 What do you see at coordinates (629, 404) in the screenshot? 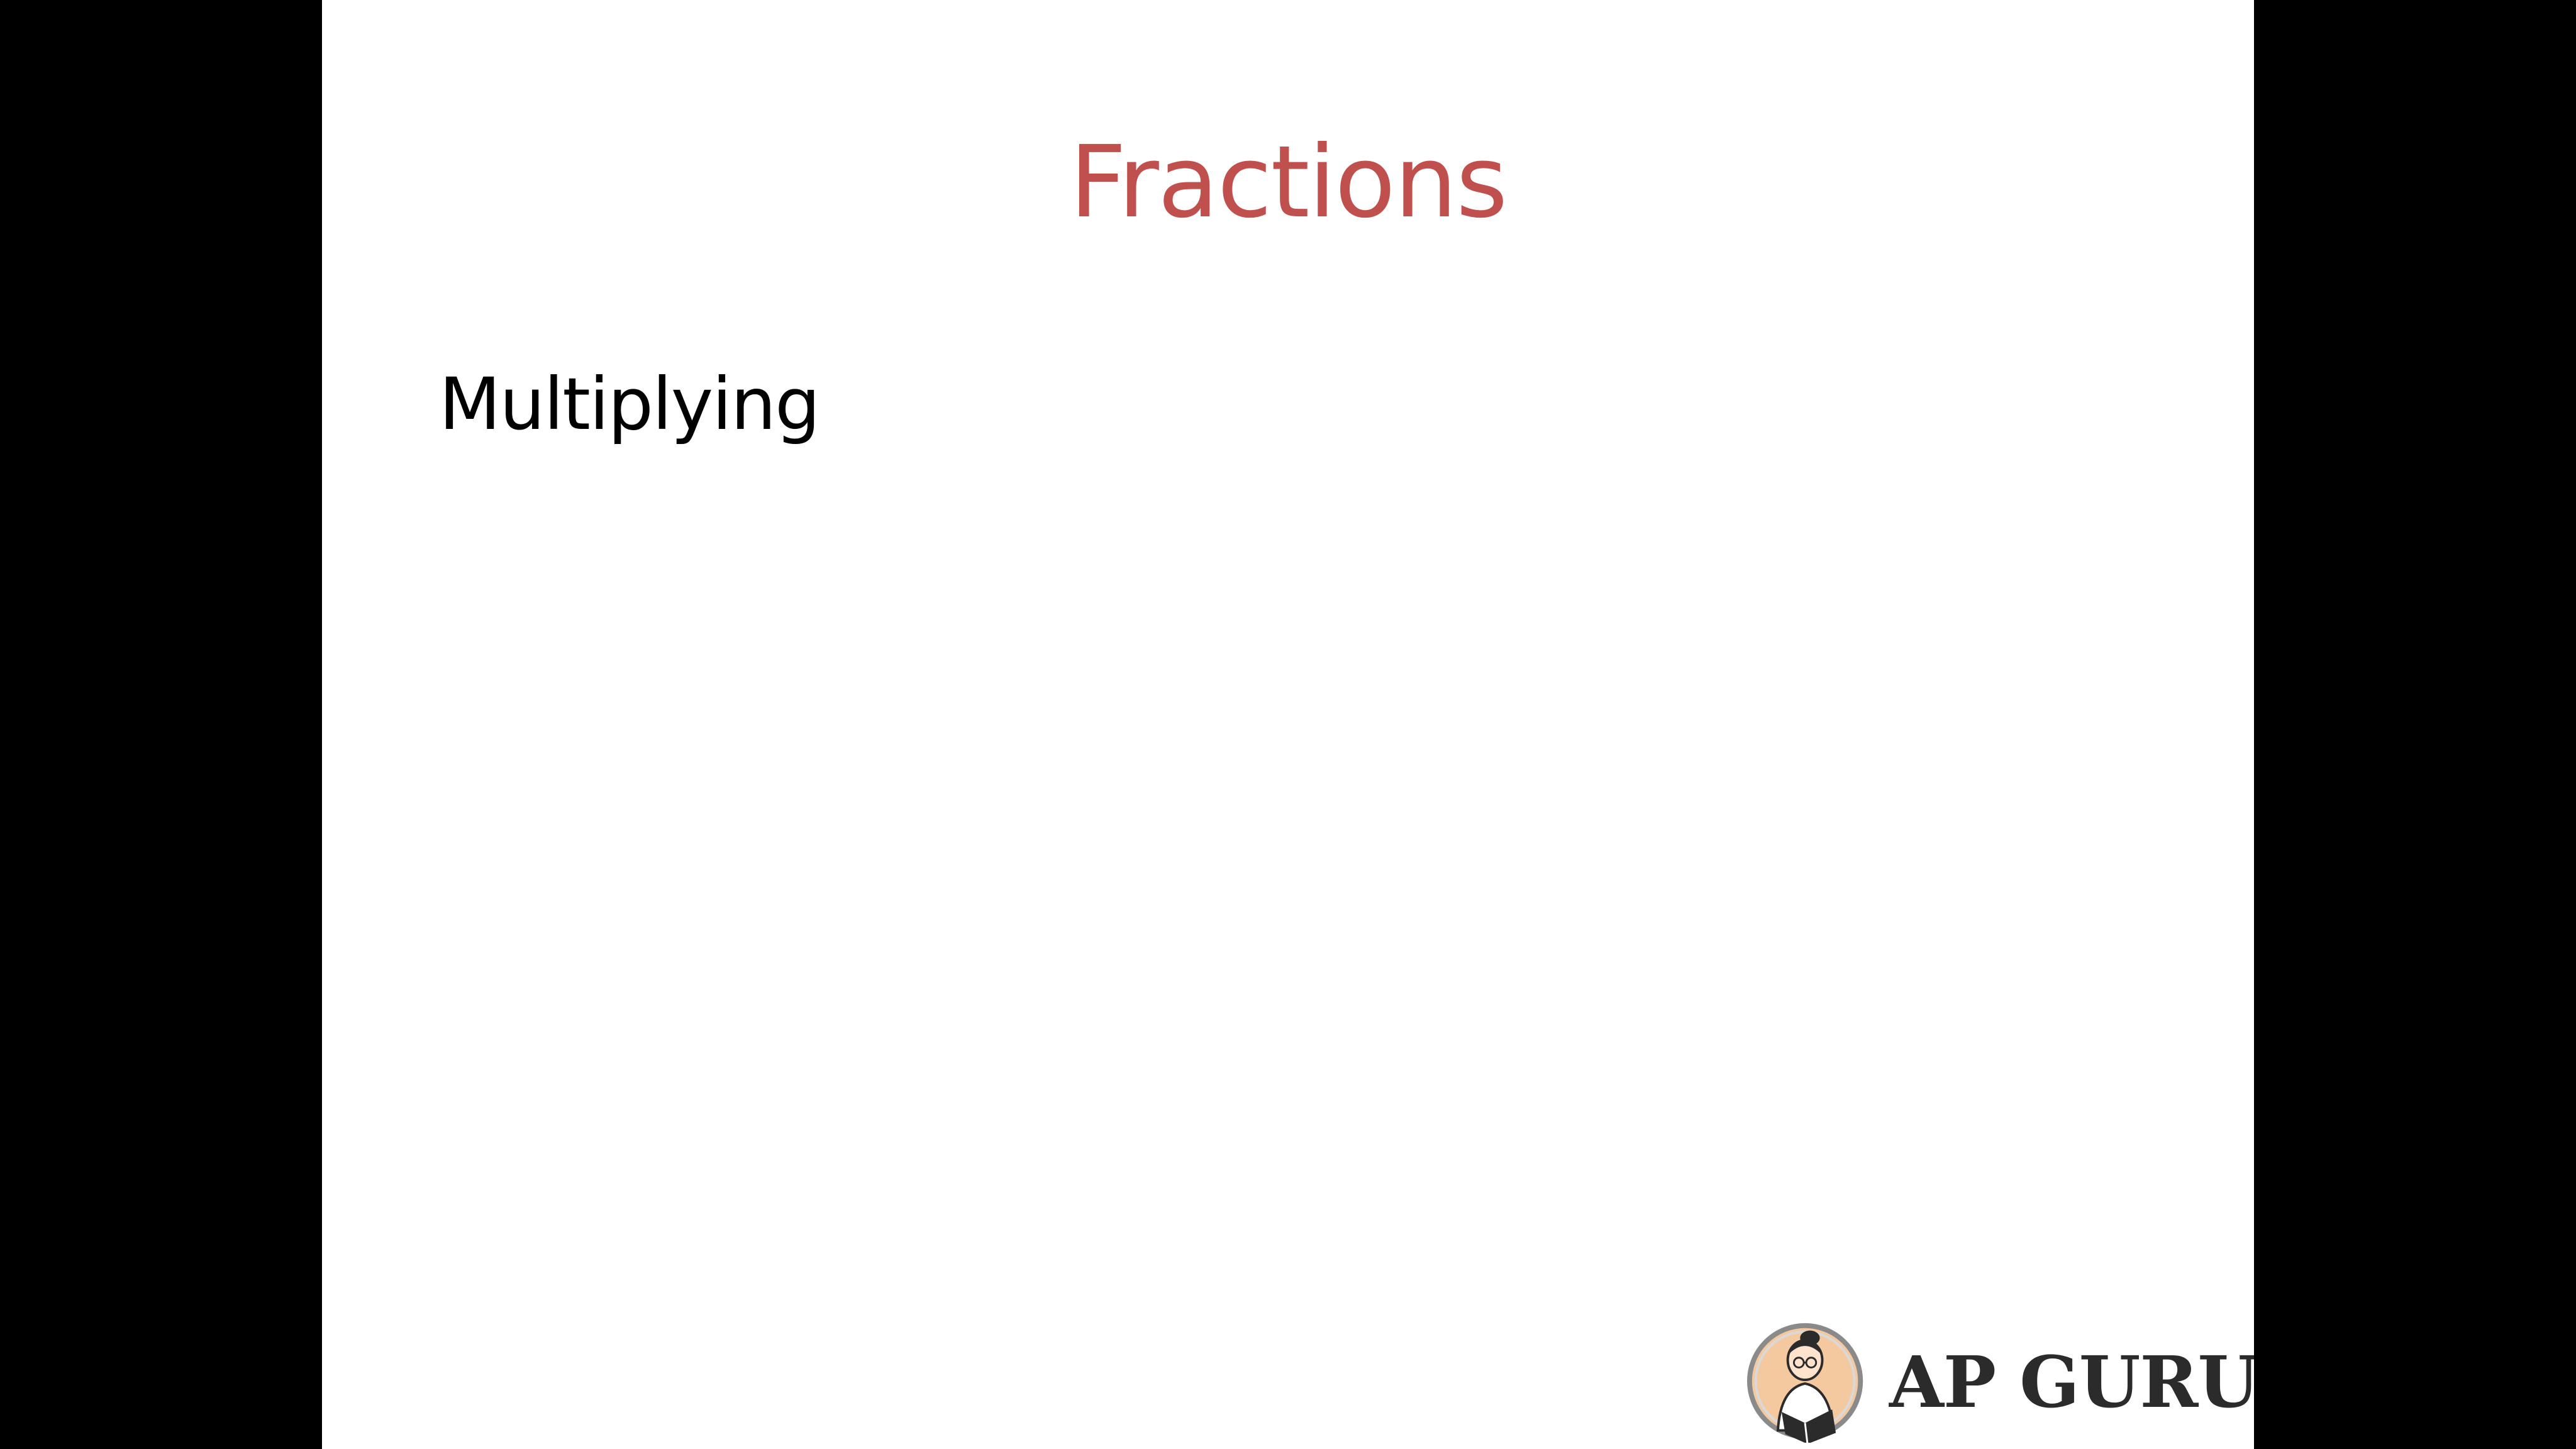
I see `slide-body-text: Multiplying` at bounding box center [629, 404].